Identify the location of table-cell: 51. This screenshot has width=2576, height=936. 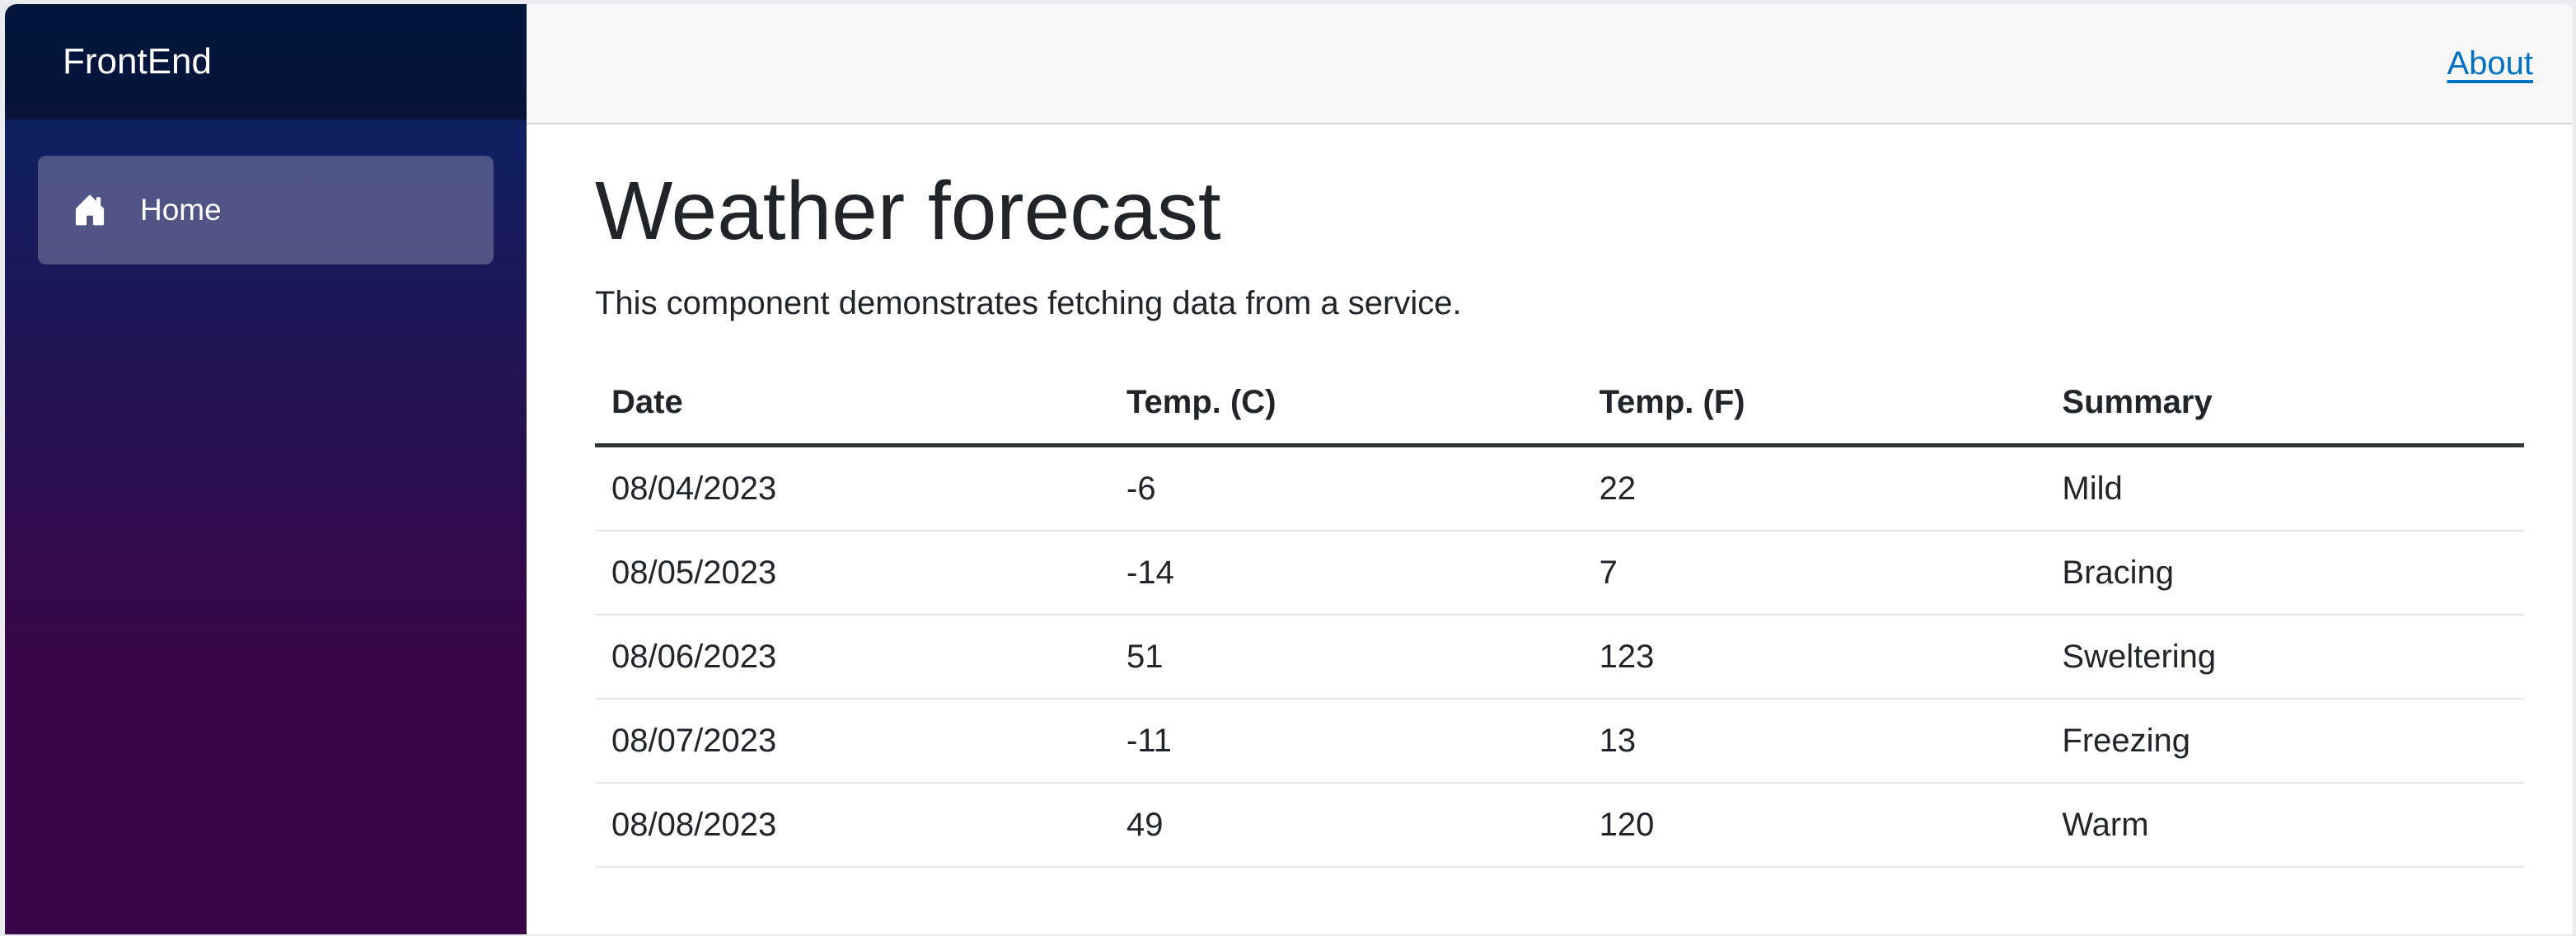
(1346, 657).